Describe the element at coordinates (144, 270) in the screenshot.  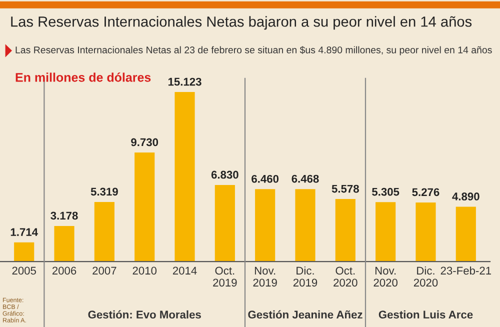
I see `x-tick-label: 2010` at that location.